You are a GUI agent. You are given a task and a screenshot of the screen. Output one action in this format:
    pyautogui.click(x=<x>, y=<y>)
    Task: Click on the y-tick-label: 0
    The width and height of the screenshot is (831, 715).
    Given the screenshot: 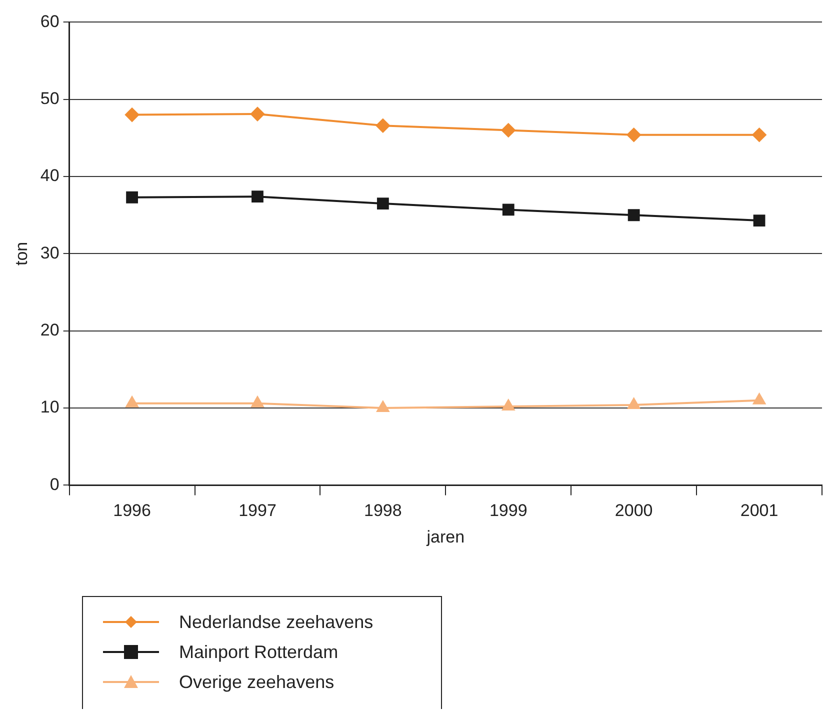 What is the action you would take?
    pyautogui.click(x=55, y=484)
    